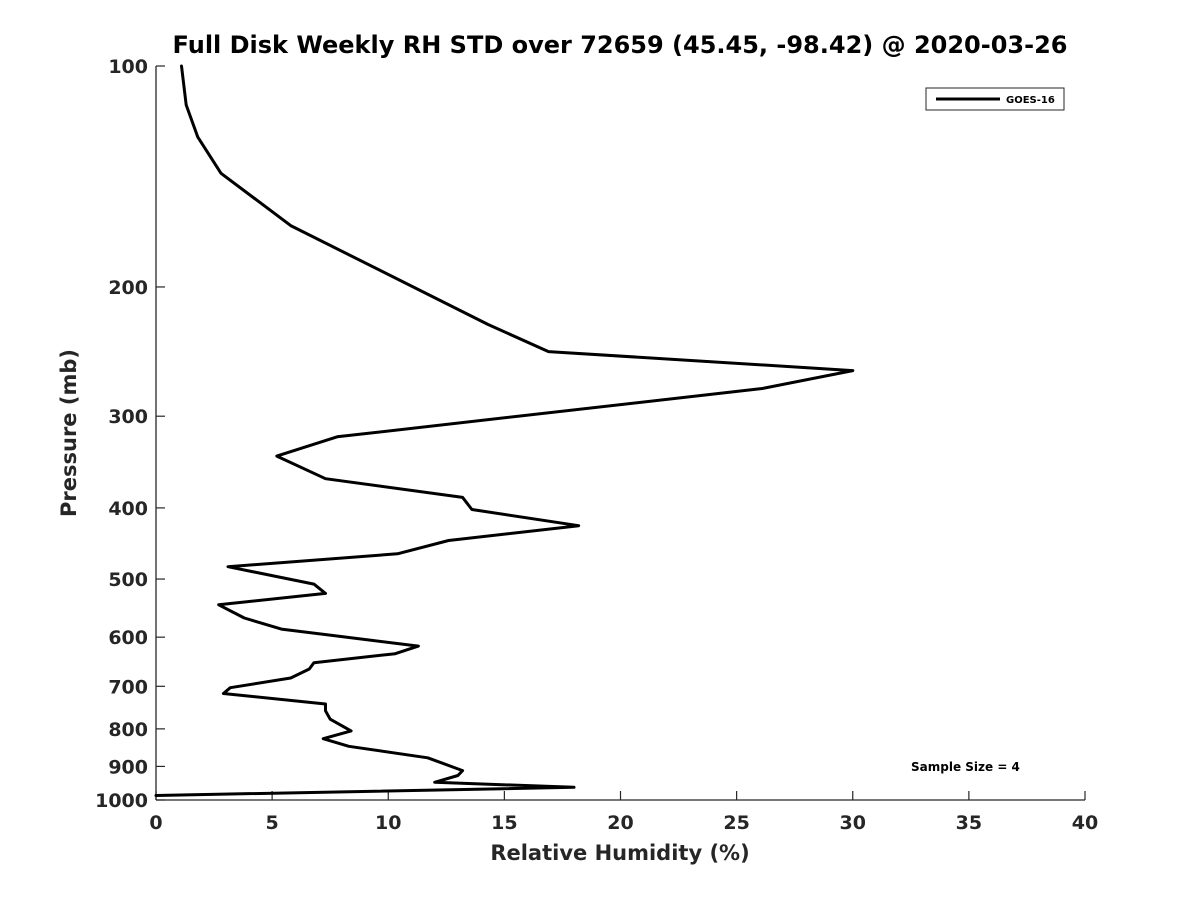  Describe the element at coordinates (619, 853) in the screenshot. I see `x-axis-label: Relative Humidity (%)` at that location.